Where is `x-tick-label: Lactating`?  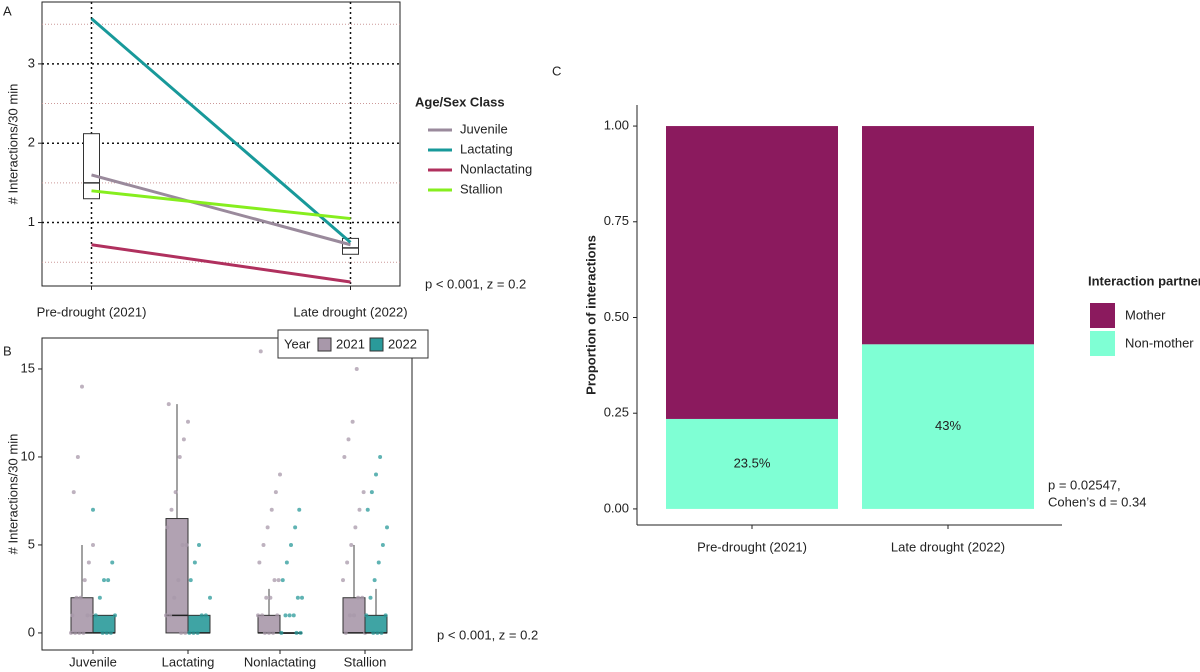 x-tick-label: Lactating is located at coordinates (188, 661).